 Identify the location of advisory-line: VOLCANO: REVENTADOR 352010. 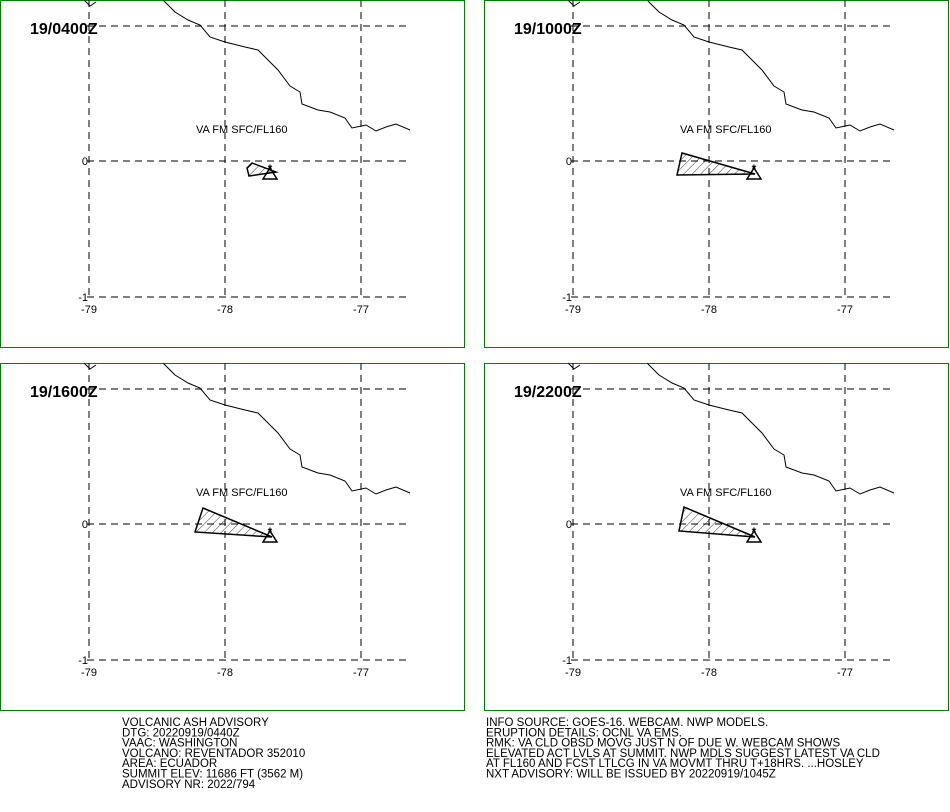
(213, 754).